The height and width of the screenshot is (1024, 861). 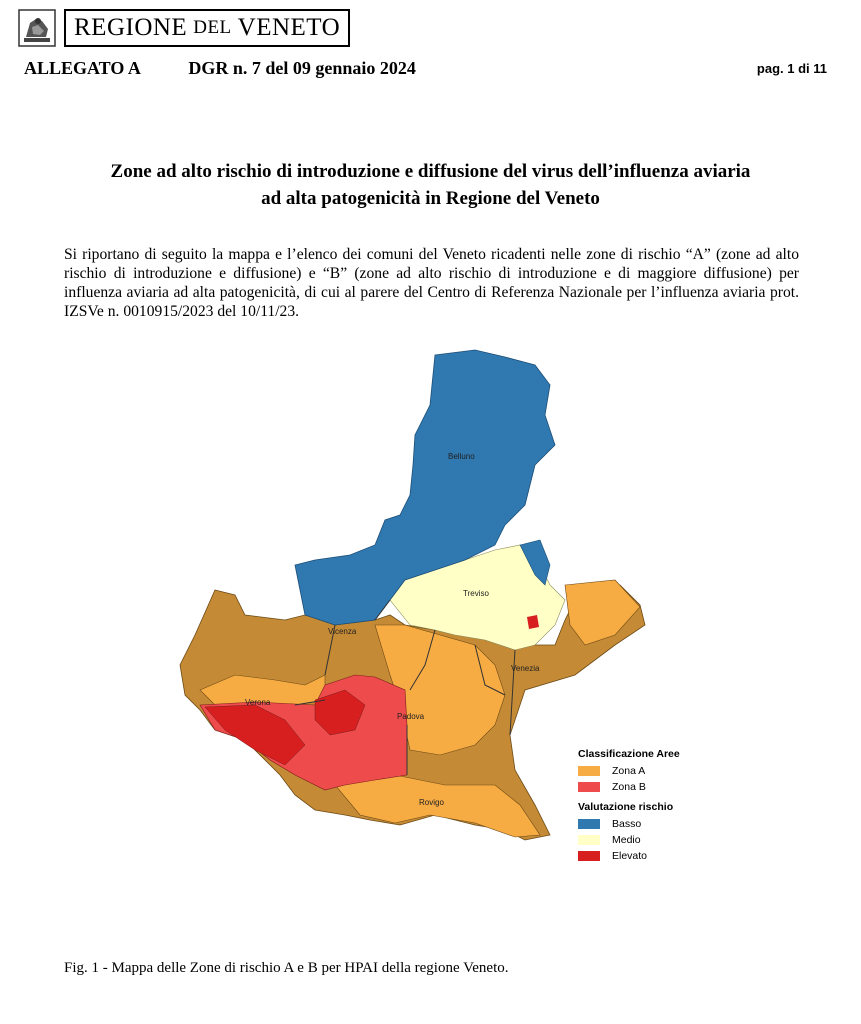 I want to click on legend-item-medio: Medio, so click(x=629, y=840).